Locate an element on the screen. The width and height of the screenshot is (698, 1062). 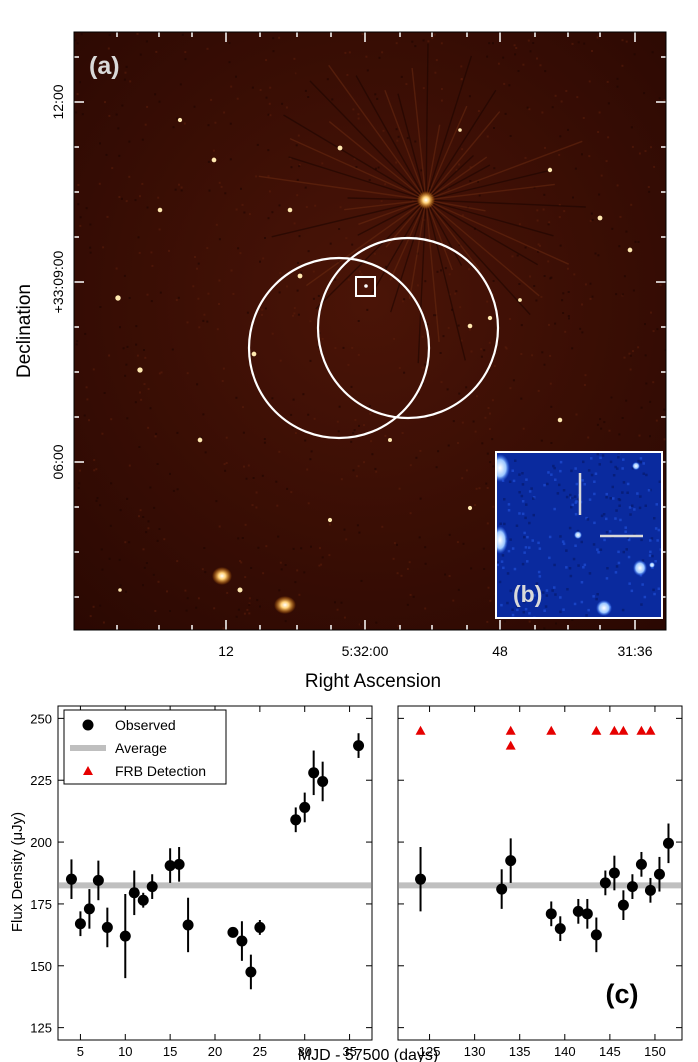
y-axis-label: Flux Density (μJy) is located at coordinates (17, 872).